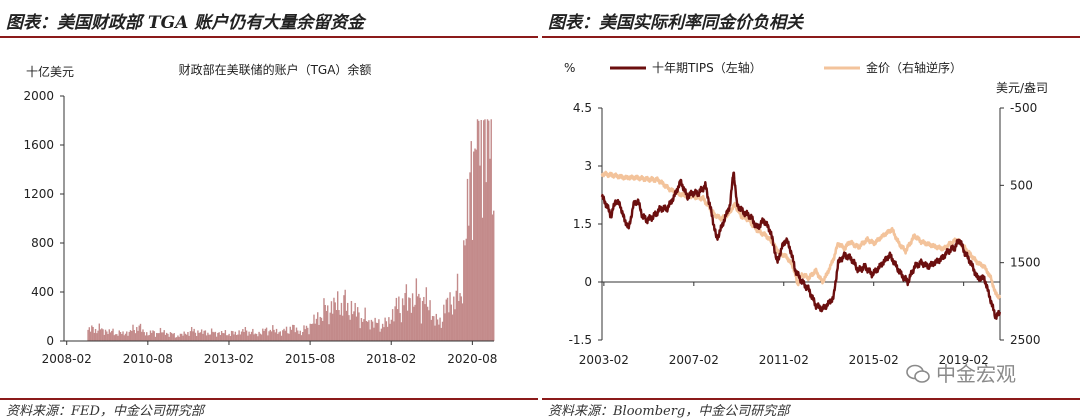 The width and height of the screenshot is (1080, 420). I want to click on right-left-tick-label: -1.5, so click(580, 340).